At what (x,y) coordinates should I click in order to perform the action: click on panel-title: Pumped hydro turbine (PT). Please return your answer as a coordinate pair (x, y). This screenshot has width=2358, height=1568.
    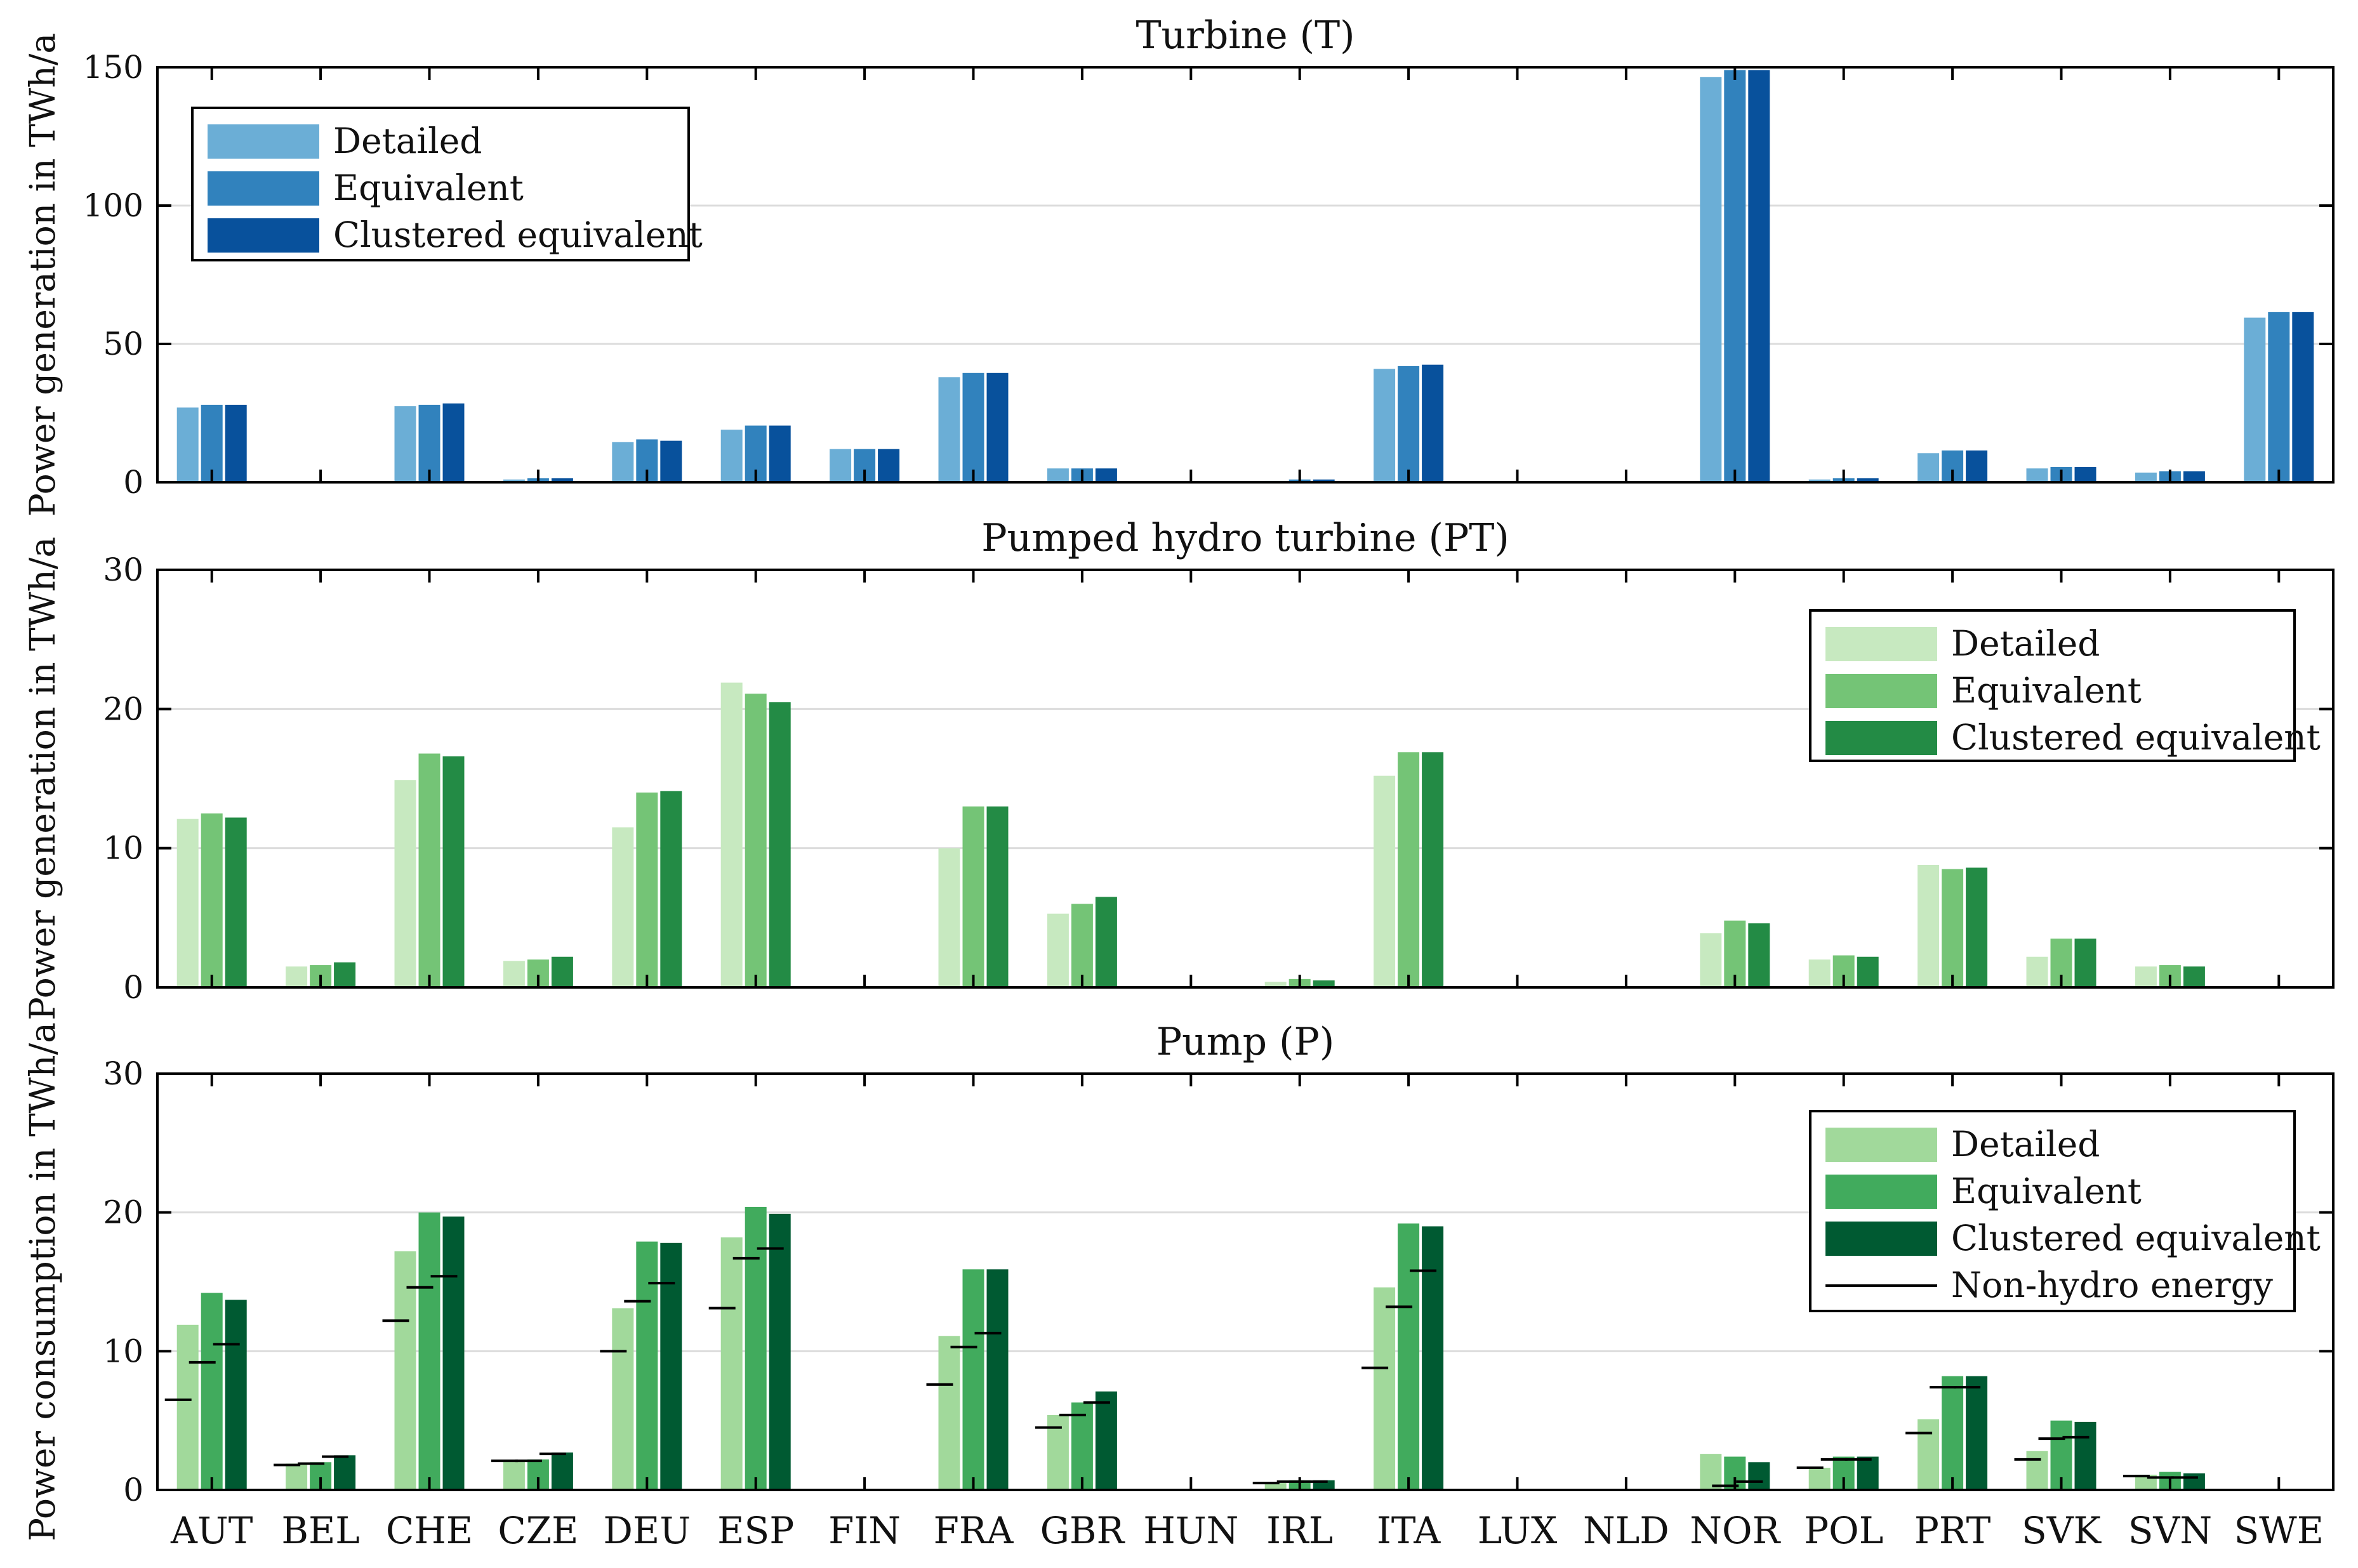
    Looking at the image, I should click on (1245, 538).